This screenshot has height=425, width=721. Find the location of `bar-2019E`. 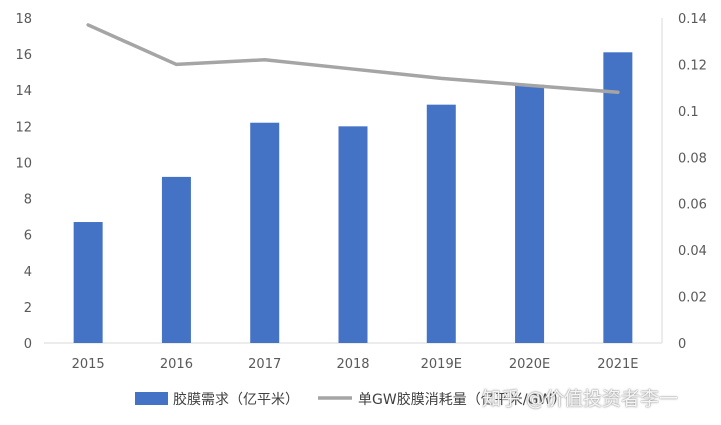

bar-2019E is located at coordinates (441, 224).